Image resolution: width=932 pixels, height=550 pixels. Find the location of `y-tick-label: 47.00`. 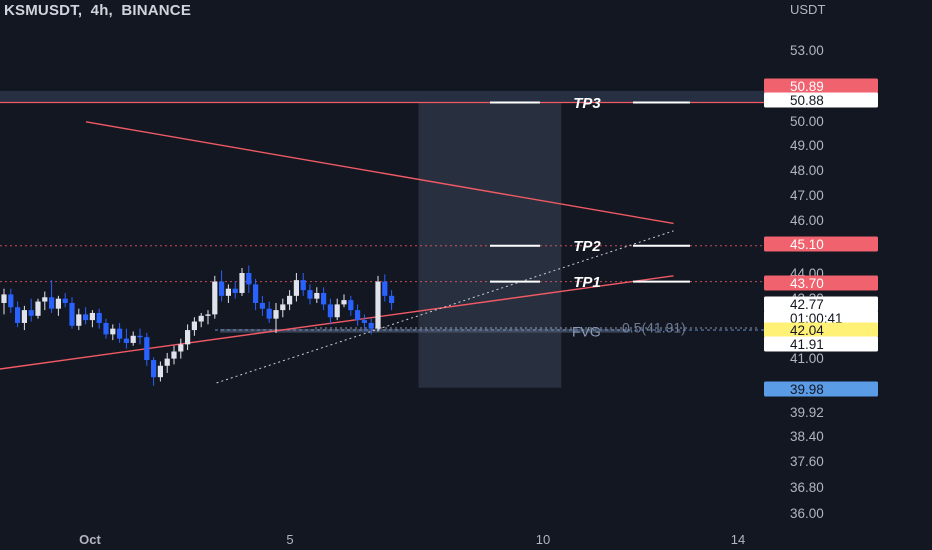

y-tick-label: 47.00 is located at coordinates (807, 195).